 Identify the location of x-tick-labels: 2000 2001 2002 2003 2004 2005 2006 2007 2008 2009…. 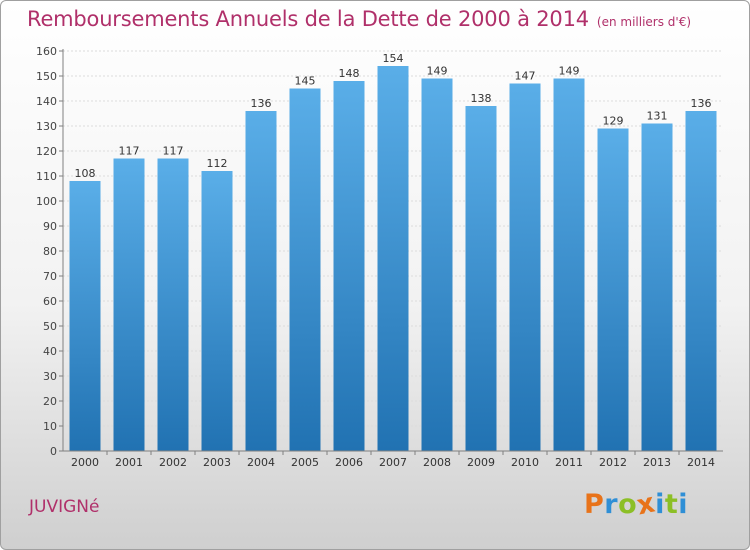
(393, 460).